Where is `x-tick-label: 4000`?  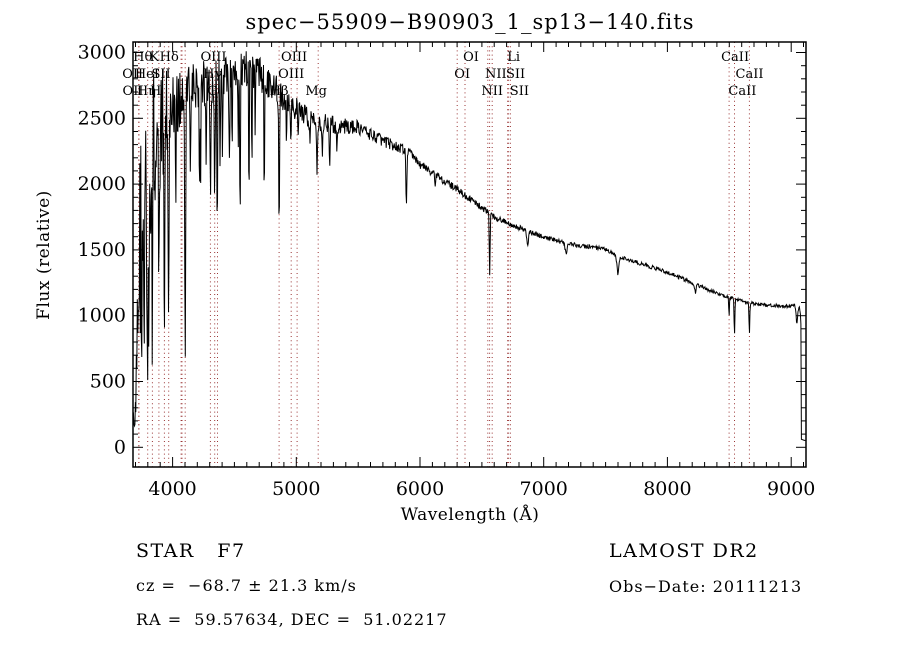
x-tick-label: 4000 is located at coordinates (172, 489).